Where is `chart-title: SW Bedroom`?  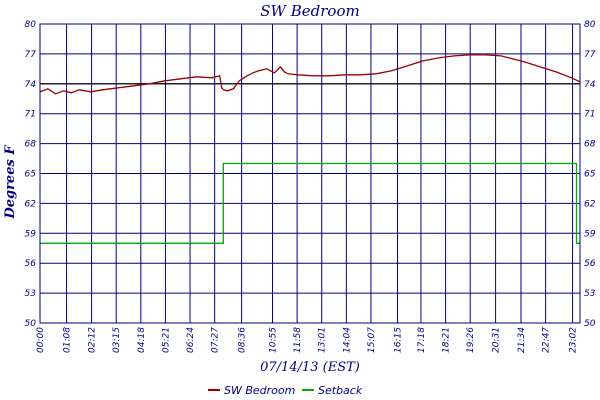
chart-title: SW Bedroom is located at coordinates (309, 11).